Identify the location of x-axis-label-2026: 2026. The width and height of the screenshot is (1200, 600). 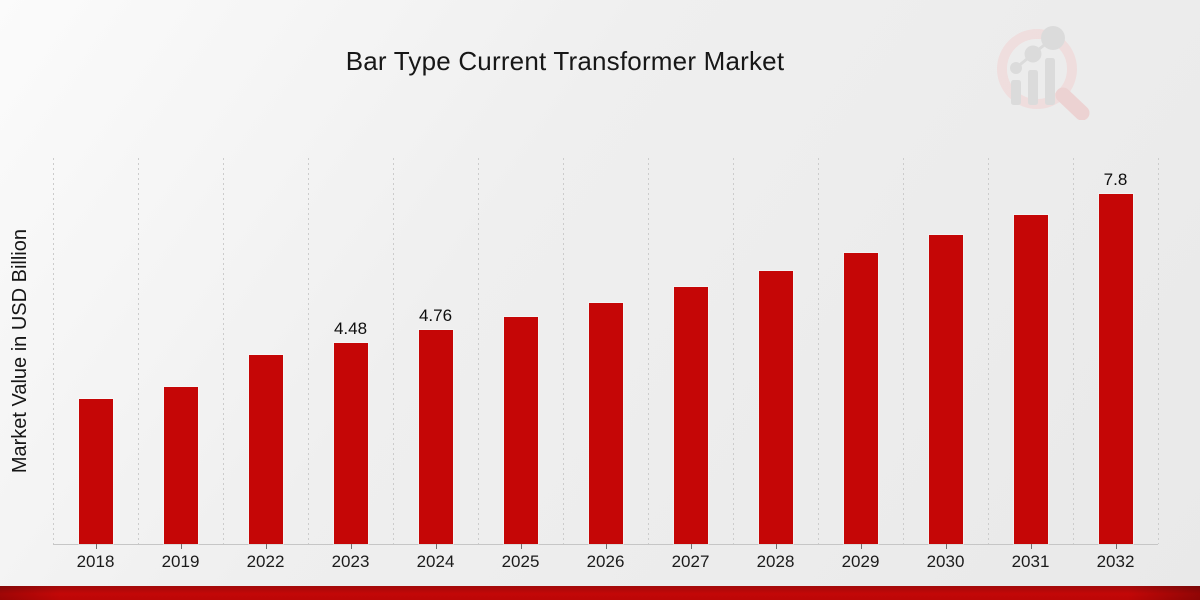
(605, 561).